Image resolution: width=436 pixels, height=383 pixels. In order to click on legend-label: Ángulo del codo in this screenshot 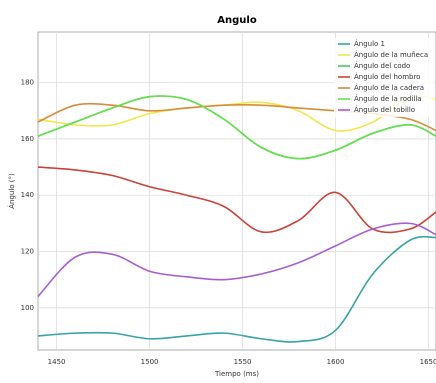, I will do `click(382, 65)`.